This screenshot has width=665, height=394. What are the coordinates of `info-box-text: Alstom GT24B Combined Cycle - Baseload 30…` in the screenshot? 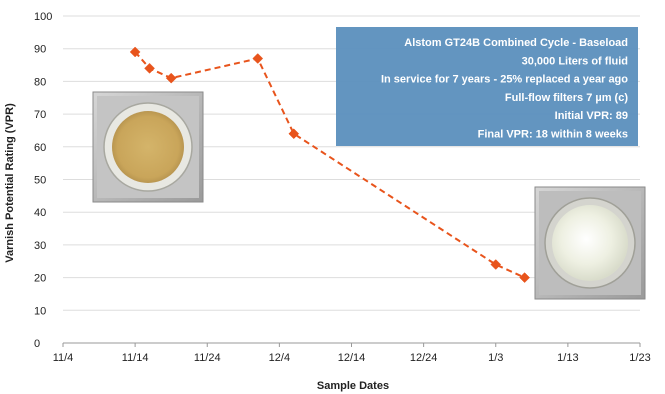 It's located at (504, 89).